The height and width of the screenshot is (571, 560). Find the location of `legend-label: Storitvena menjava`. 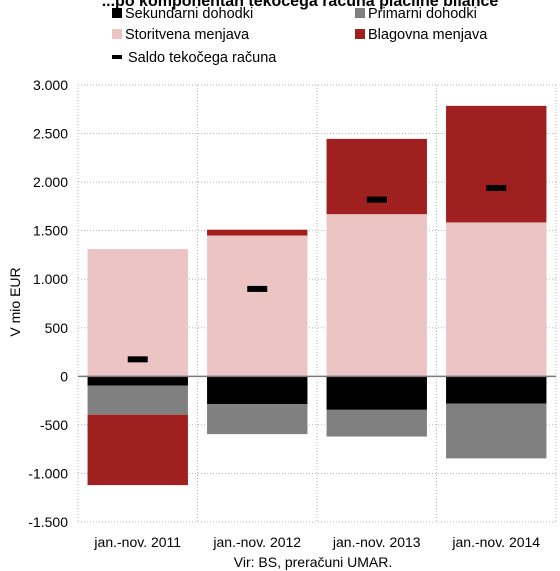

legend-label: Storitvena menjava is located at coordinates (187, 35).